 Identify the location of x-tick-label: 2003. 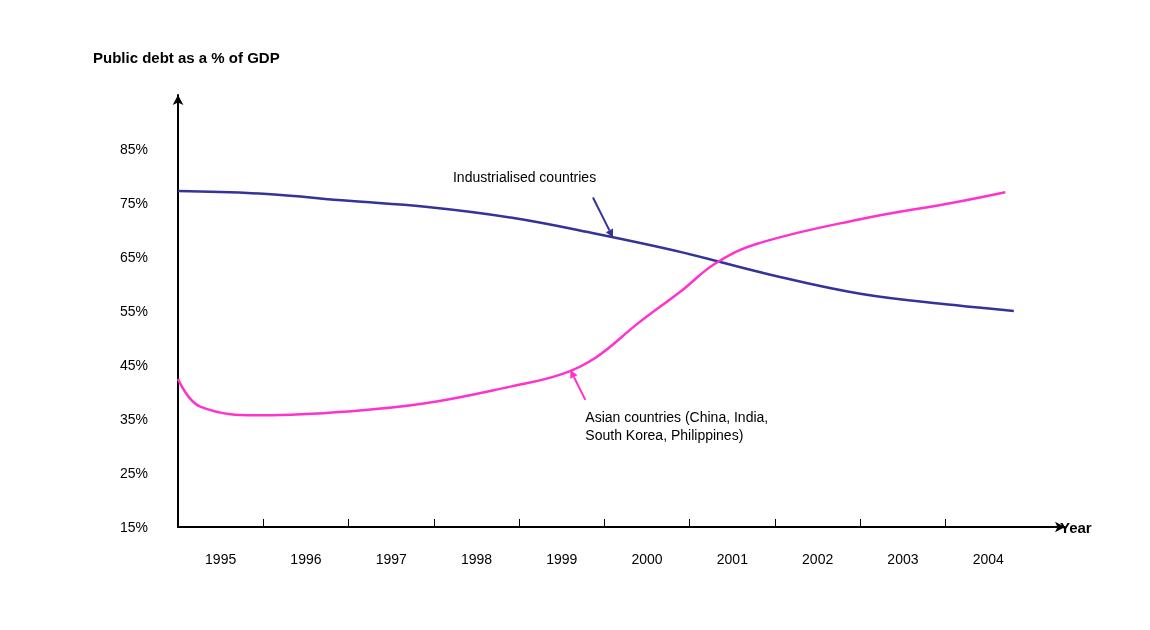
(903, 559).